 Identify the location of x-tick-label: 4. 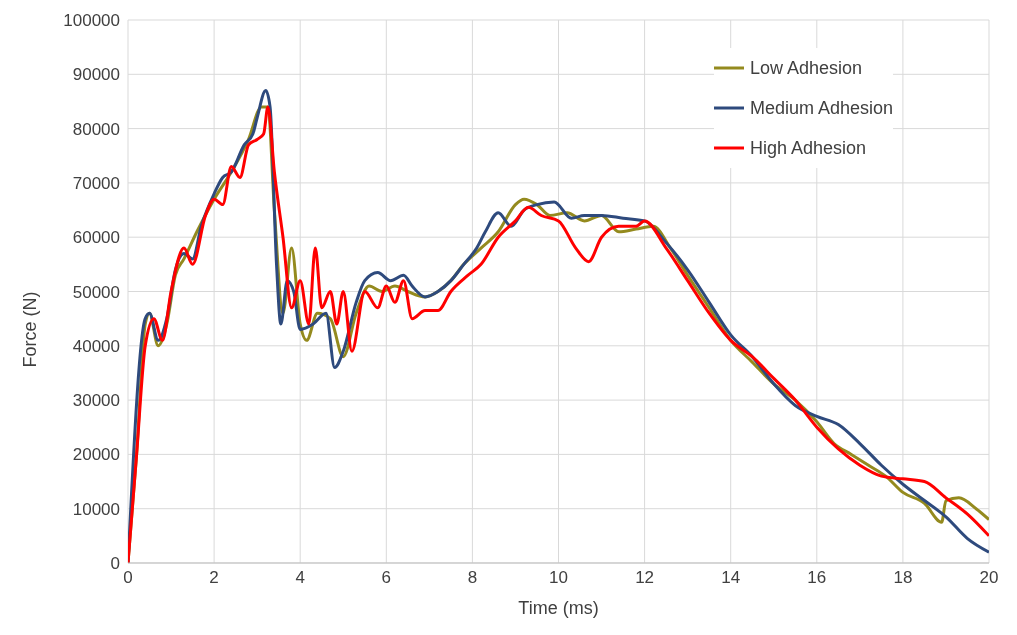
(300, 578).